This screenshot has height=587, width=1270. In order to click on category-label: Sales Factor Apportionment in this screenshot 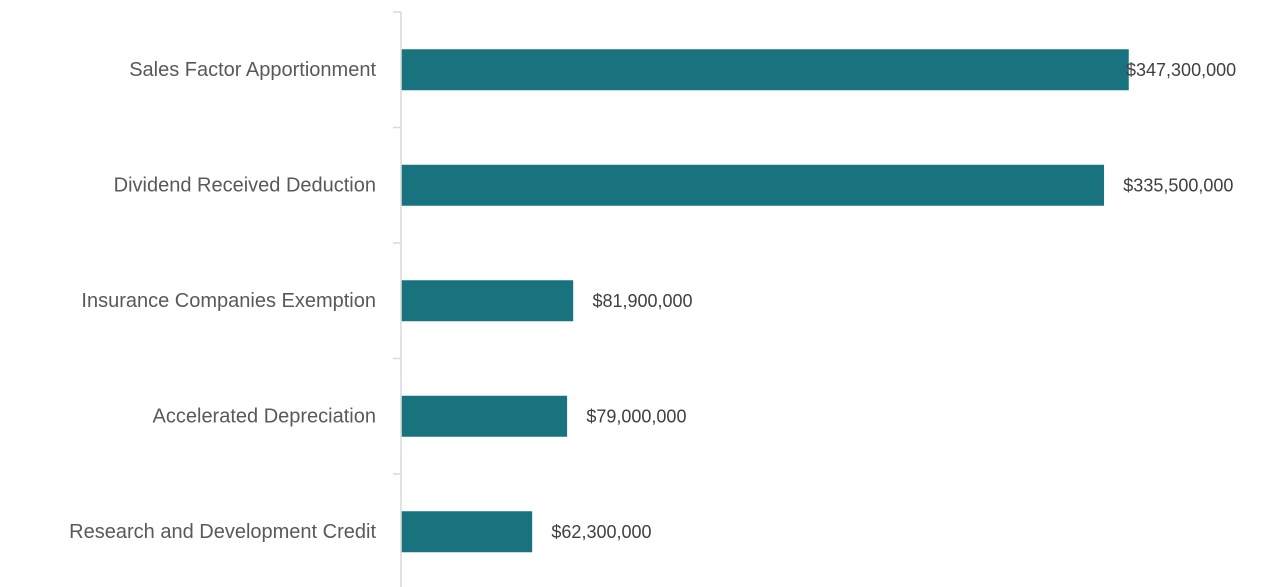, I will do `click(252, 70)`.